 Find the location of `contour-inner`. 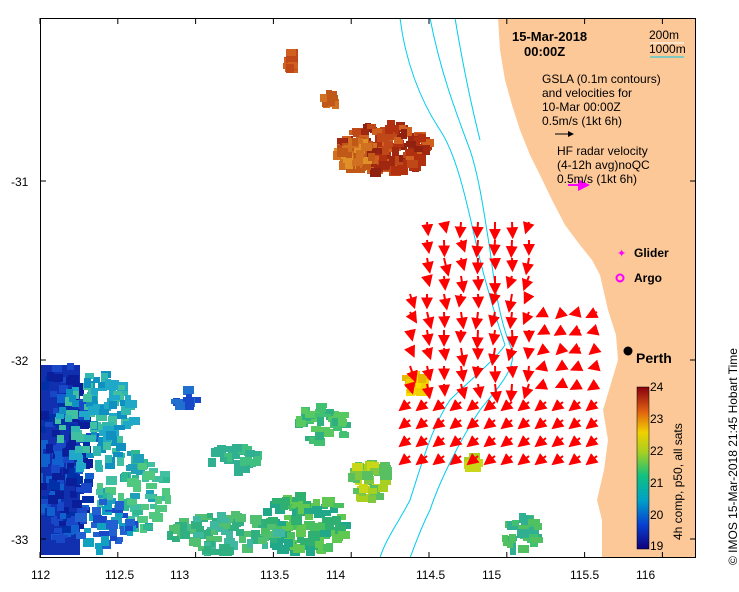

contour-inner is located at coordinates (467, 79).